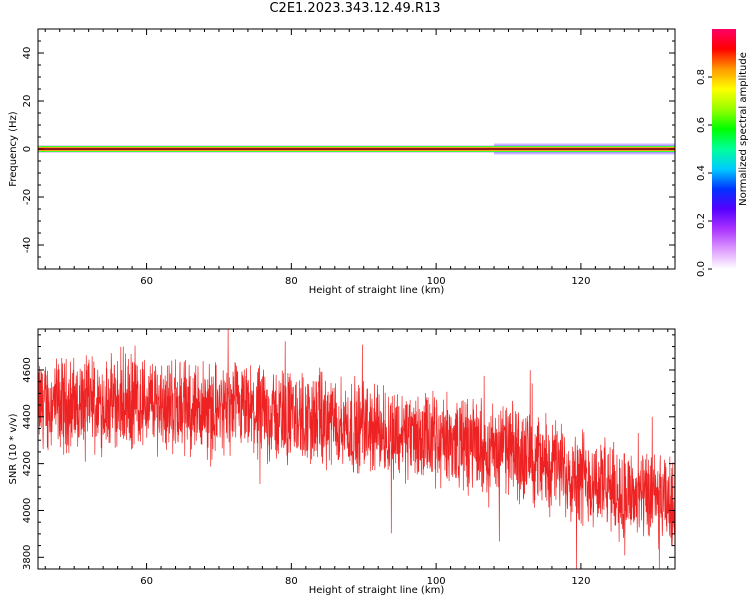 The image size is (750, 600). What do you see at coordinates (27, 149) in the screenshot?
I see `y-tick-label: 0` at bounding box center [27, 149].